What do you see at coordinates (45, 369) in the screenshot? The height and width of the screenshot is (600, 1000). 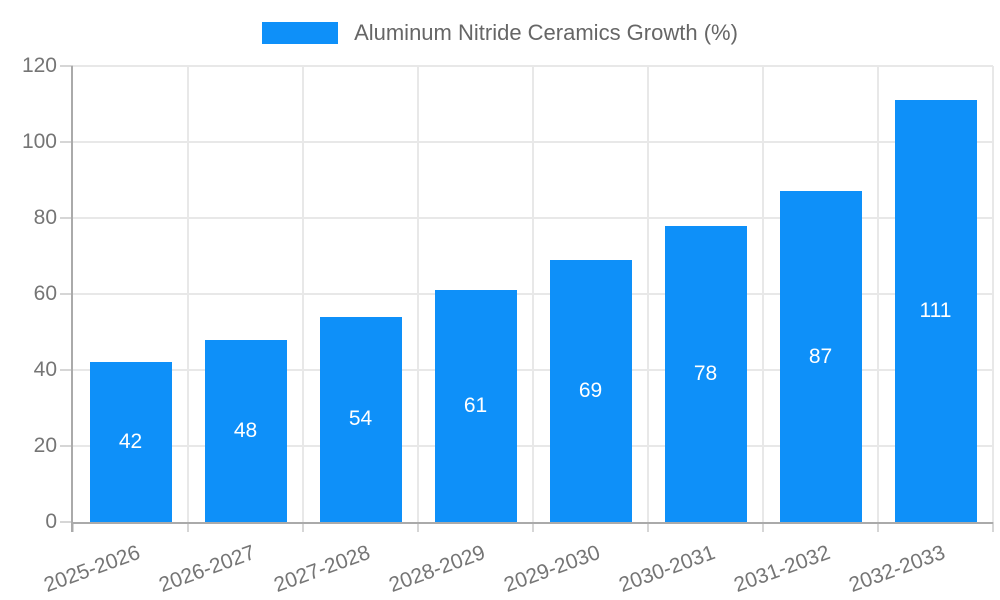 I see `y-tick-label: 40` at bounding box center [45, 369].